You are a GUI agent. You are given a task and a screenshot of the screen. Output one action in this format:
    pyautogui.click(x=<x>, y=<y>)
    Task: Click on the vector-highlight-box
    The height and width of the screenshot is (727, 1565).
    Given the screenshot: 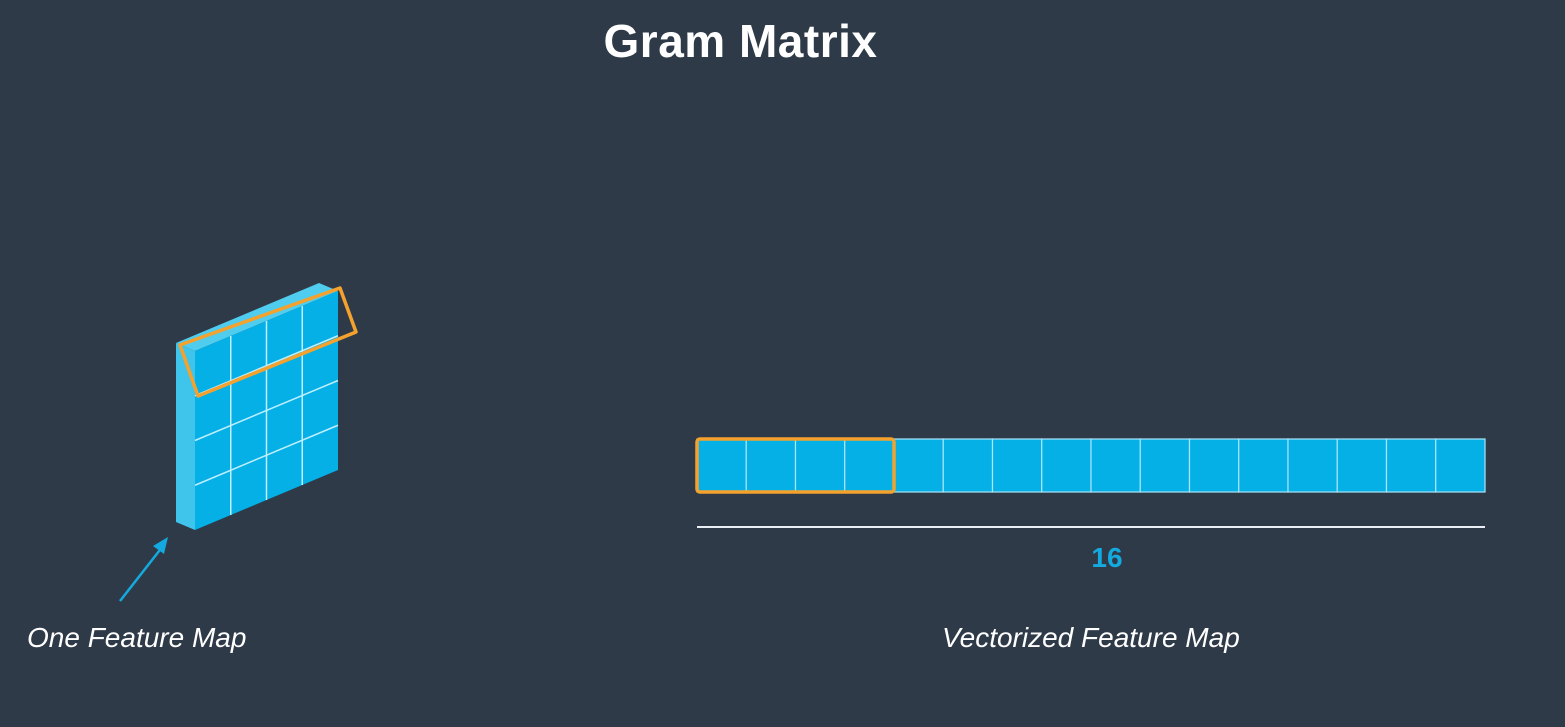 What is the action you would take?
    pyautogui.click(x=795, y=465)
    